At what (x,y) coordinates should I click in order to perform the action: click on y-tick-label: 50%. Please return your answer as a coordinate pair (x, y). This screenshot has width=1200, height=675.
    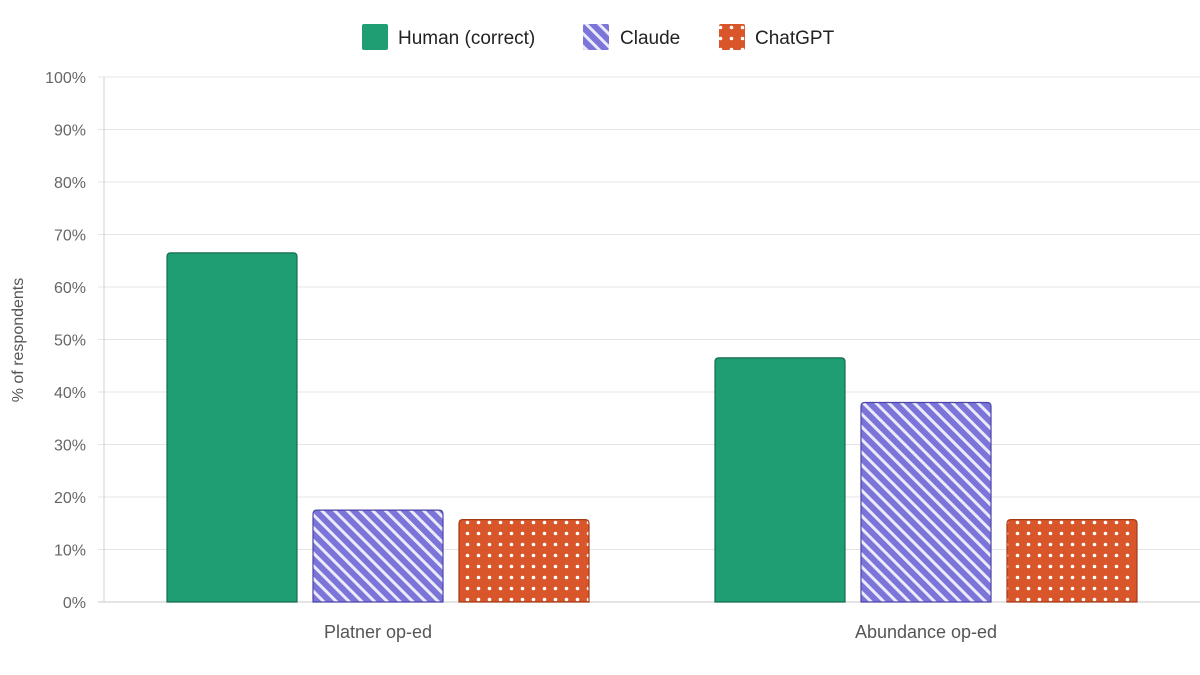
    Looking at the image, I should click on (70, 341).